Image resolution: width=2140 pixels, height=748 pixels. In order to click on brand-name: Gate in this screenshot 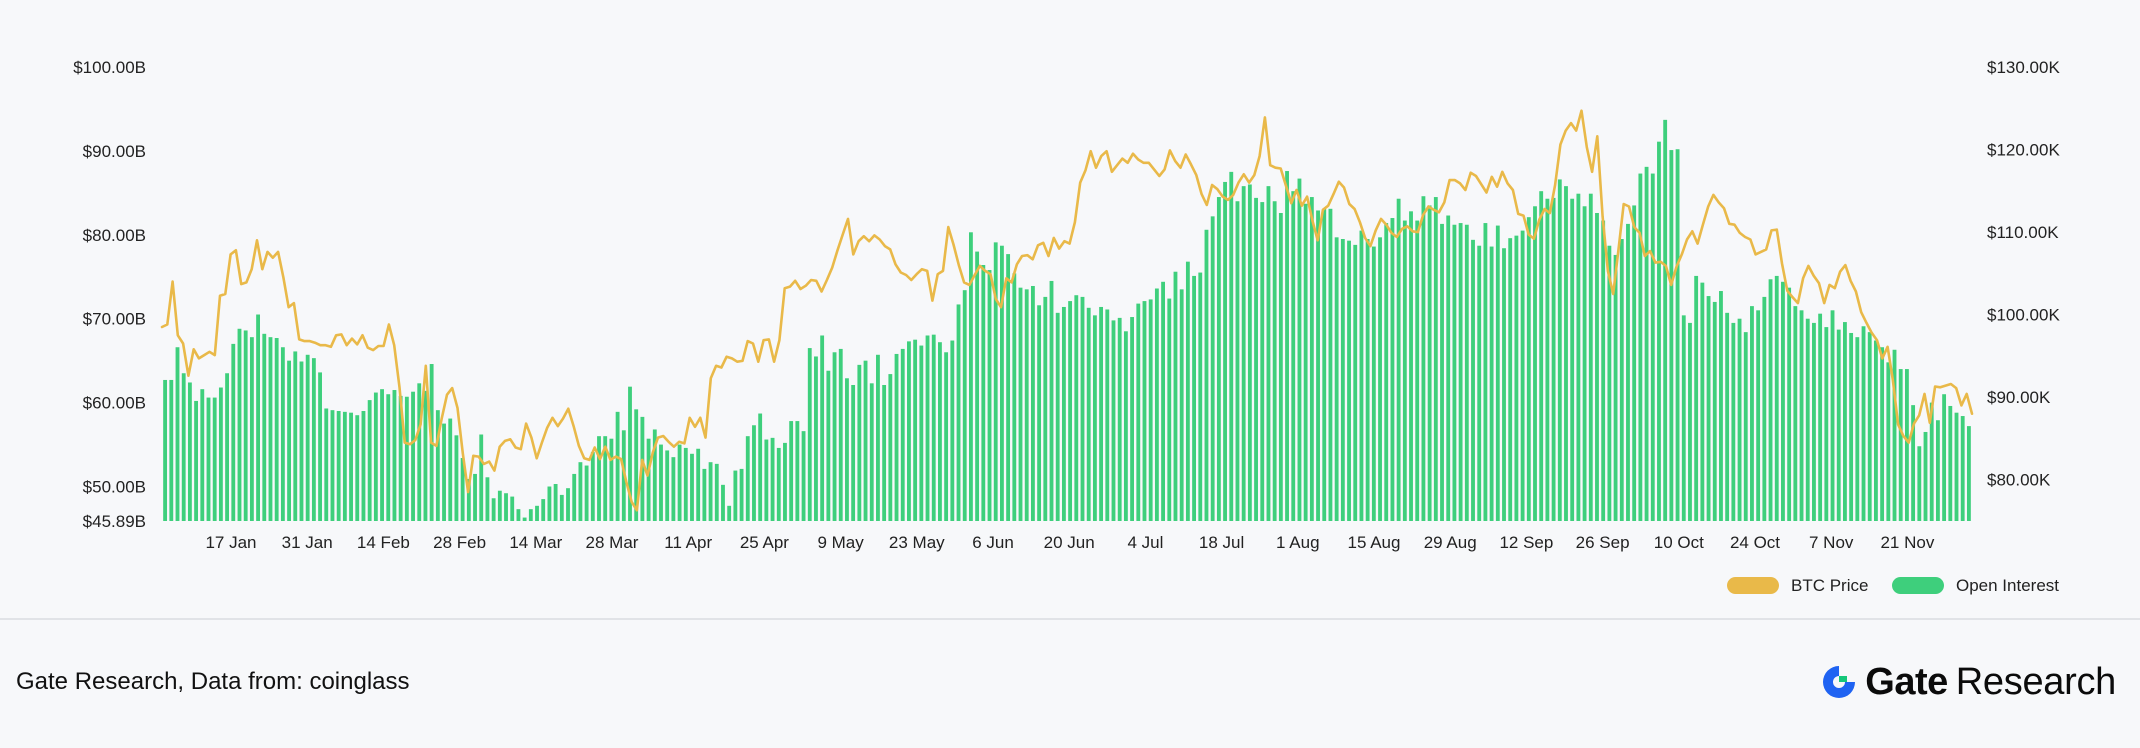, I will do `click(1906, 681)`.